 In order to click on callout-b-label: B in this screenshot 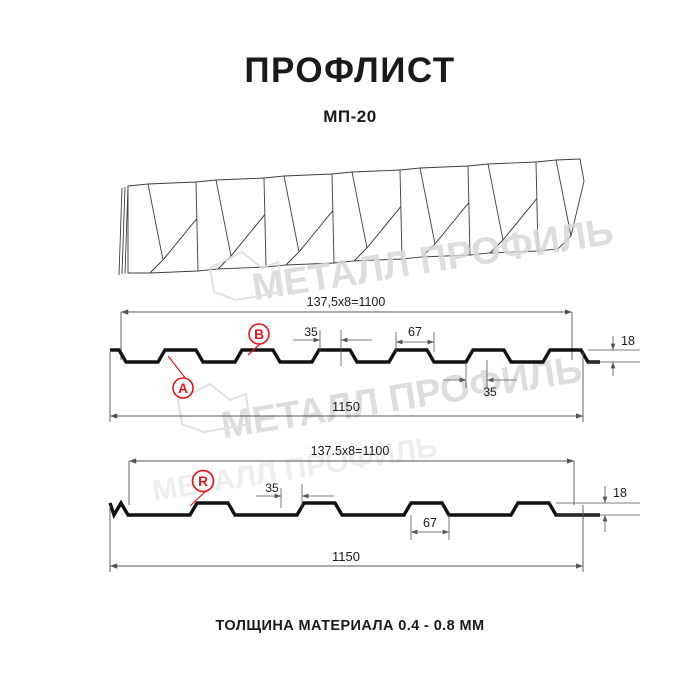, I will do `click(259, 334)`.